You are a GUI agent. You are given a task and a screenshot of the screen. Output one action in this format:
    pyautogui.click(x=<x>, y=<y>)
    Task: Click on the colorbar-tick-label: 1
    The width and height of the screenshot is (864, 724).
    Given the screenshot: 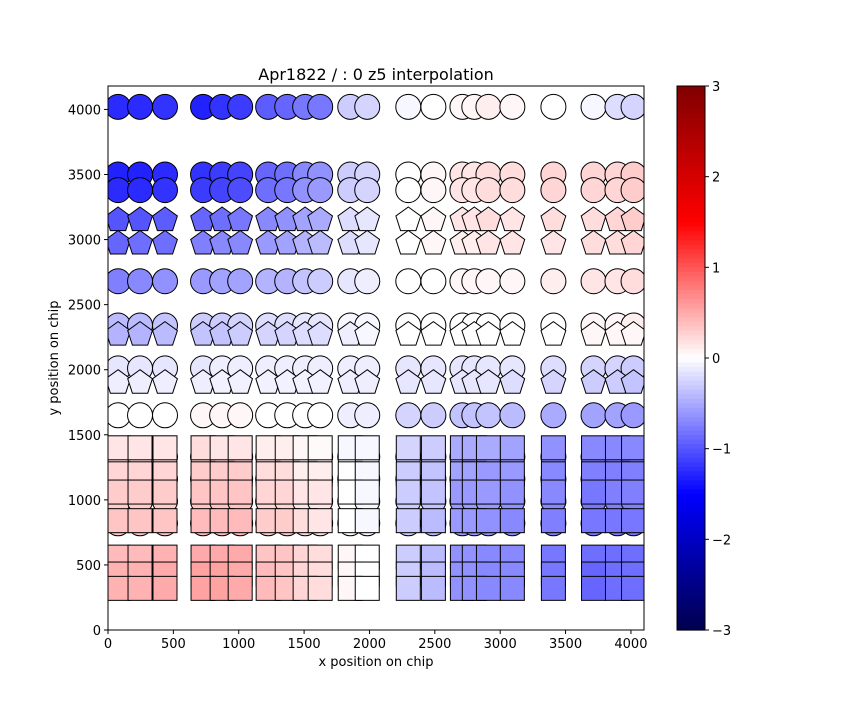 What is the action you would take?
    pyautogui.click(x=716, y=268)
    